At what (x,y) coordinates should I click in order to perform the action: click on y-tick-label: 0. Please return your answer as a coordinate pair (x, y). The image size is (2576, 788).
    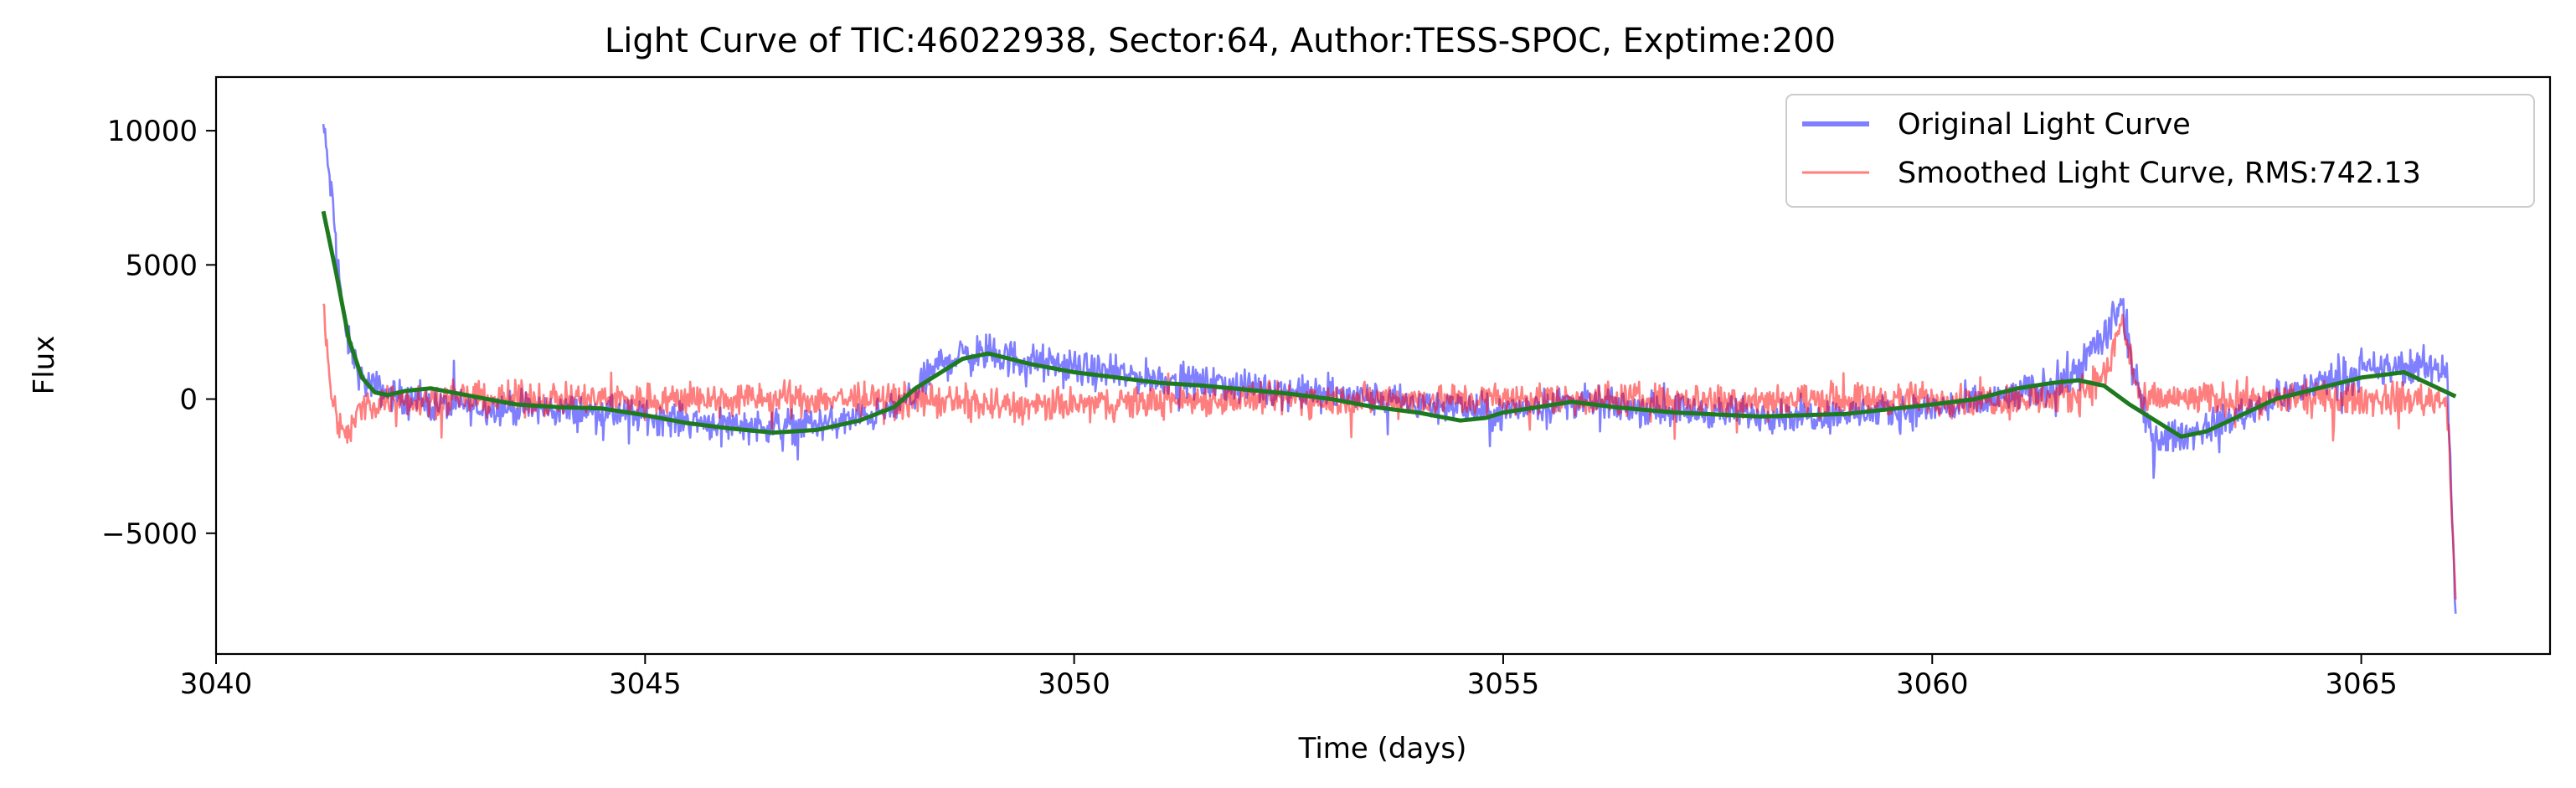
    Looking at the image, I should click on (188, 400).